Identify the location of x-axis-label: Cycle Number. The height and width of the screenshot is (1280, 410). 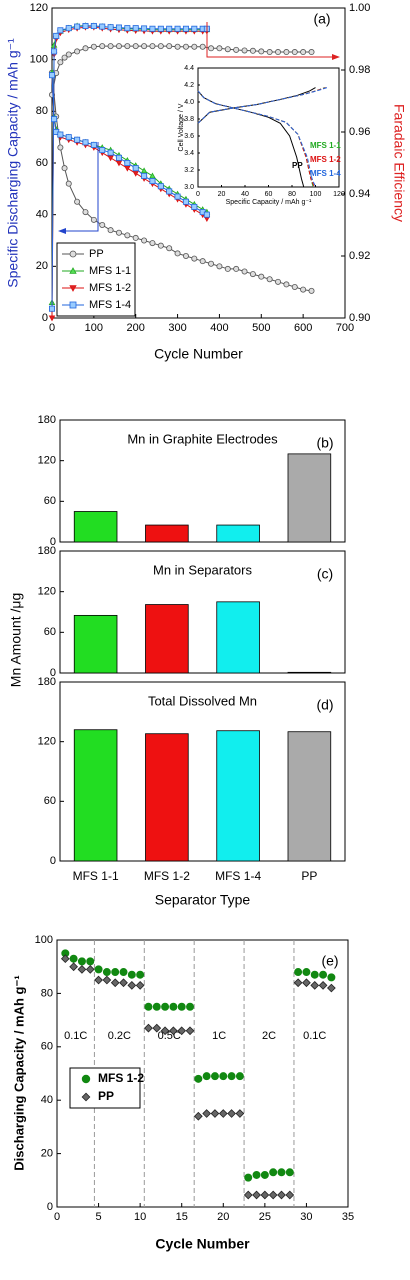
(202, 1244).